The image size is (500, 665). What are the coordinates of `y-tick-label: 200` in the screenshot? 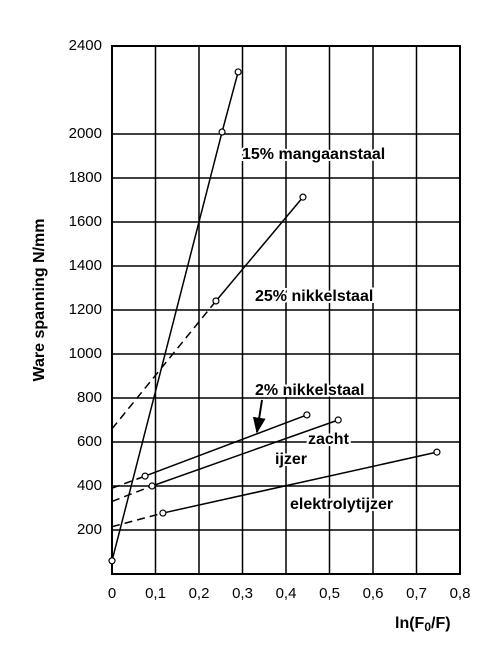 It's located at (89, 529).